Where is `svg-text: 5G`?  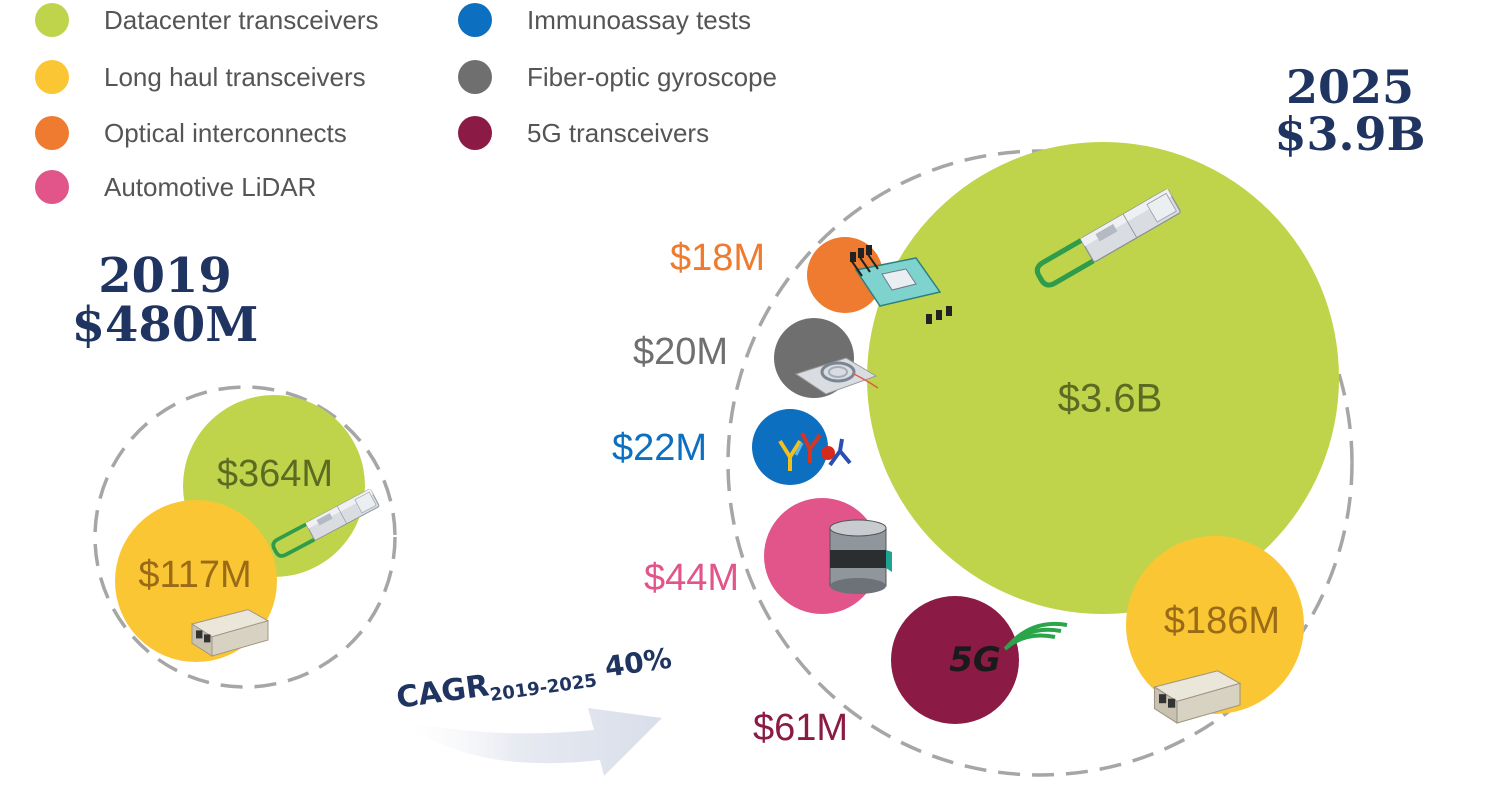
svg-text: 5G is located at coordinates (975, 660).